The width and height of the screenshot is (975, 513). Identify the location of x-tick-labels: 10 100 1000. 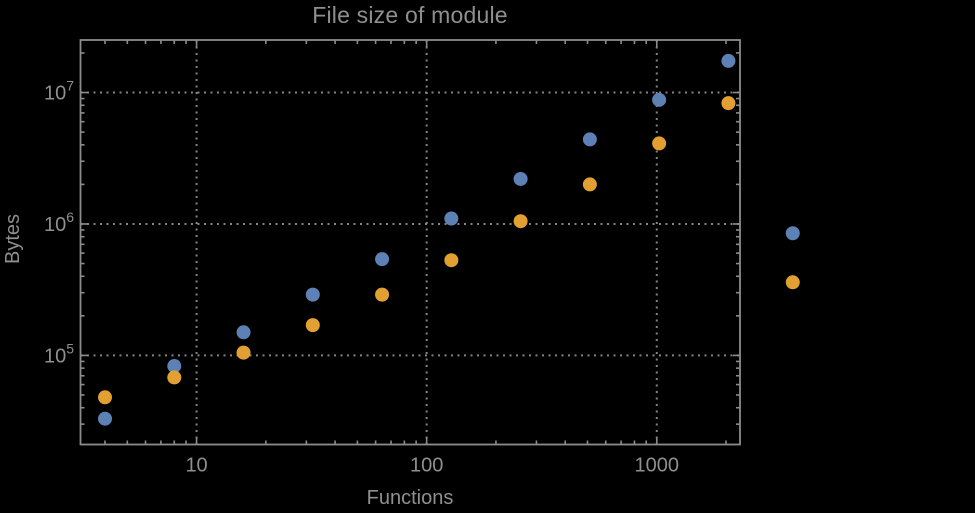
(432, 466).